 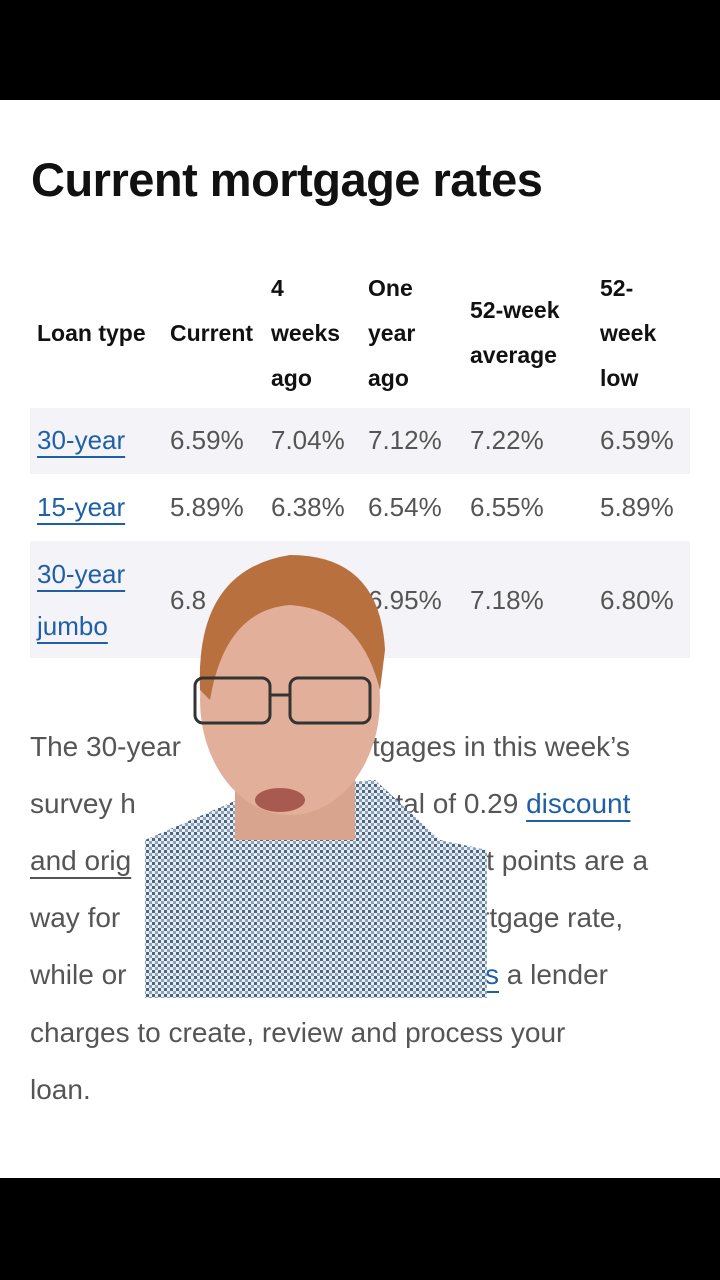 What do you see at coordinates (552, 860) in the screenshot?
I see `paragraph-fragment: unt points are a` at bounding box center [552, 860].